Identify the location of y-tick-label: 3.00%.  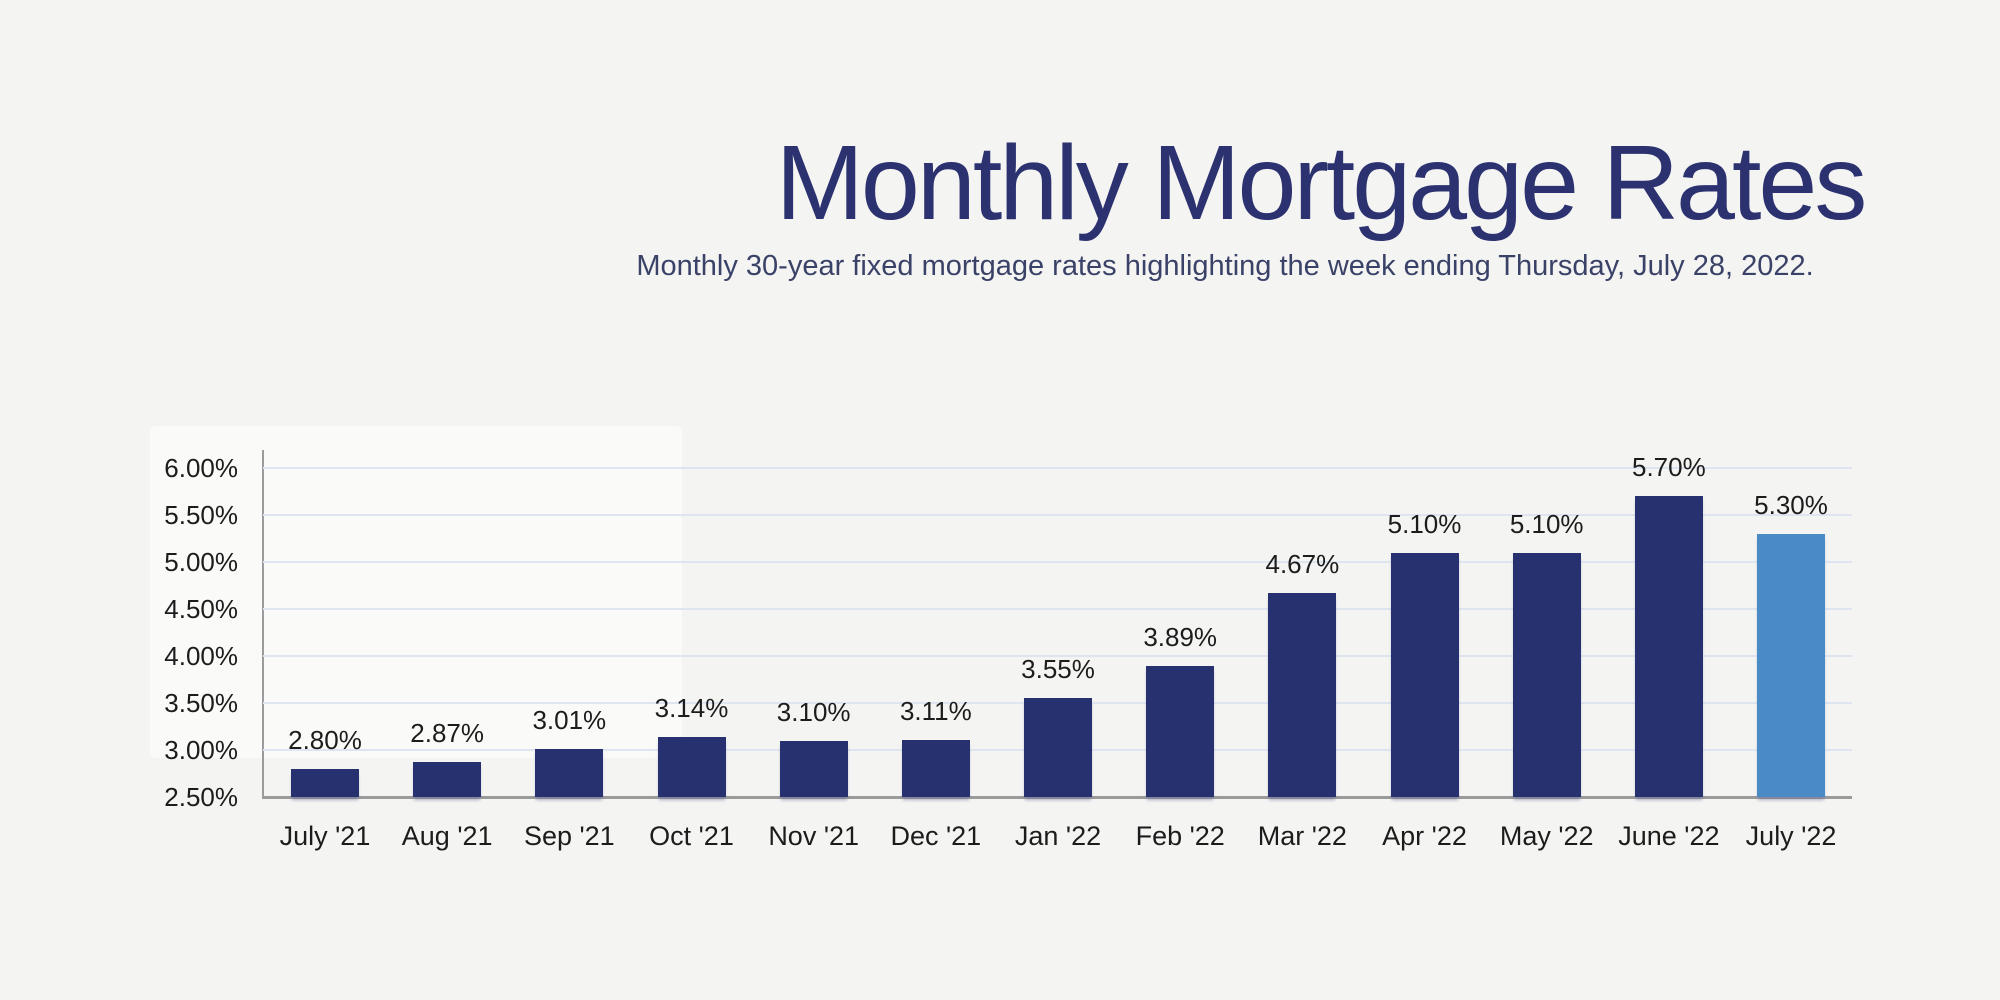
(201, 750).